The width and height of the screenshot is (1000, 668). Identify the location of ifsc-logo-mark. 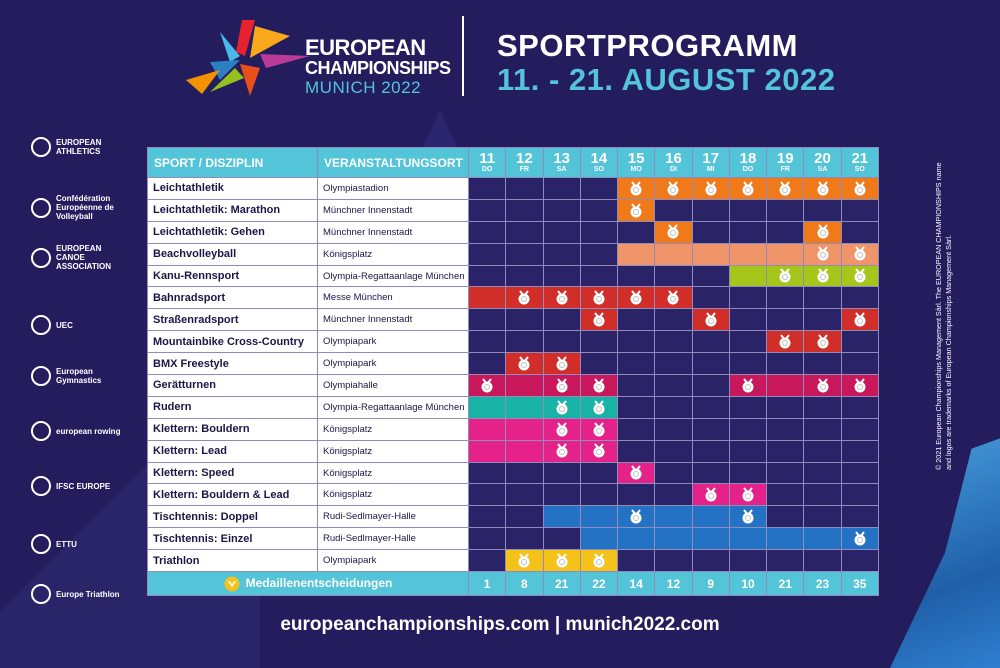
(41, 486).